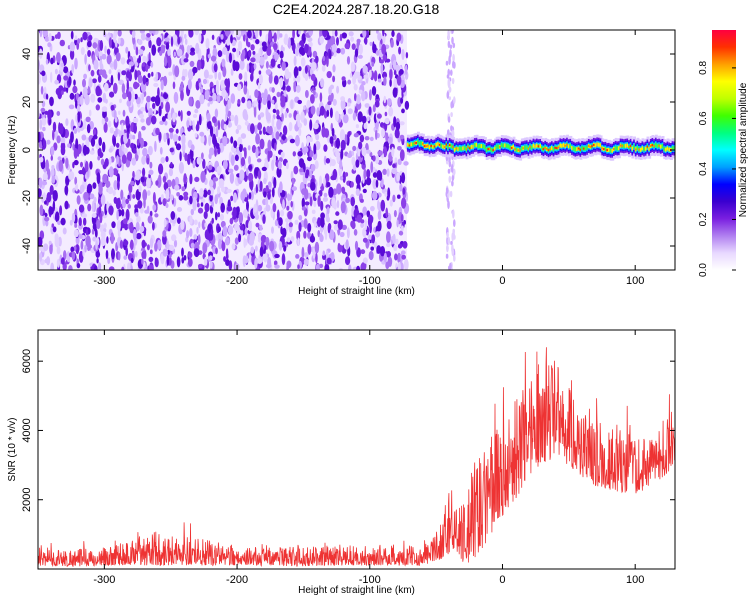 Image resolution: width=750 pixels, height=605 pixels. Describe the element at coordinates (703, 270) in the screenshot. I see `colorbar-tick-label: 0.0` at that location.